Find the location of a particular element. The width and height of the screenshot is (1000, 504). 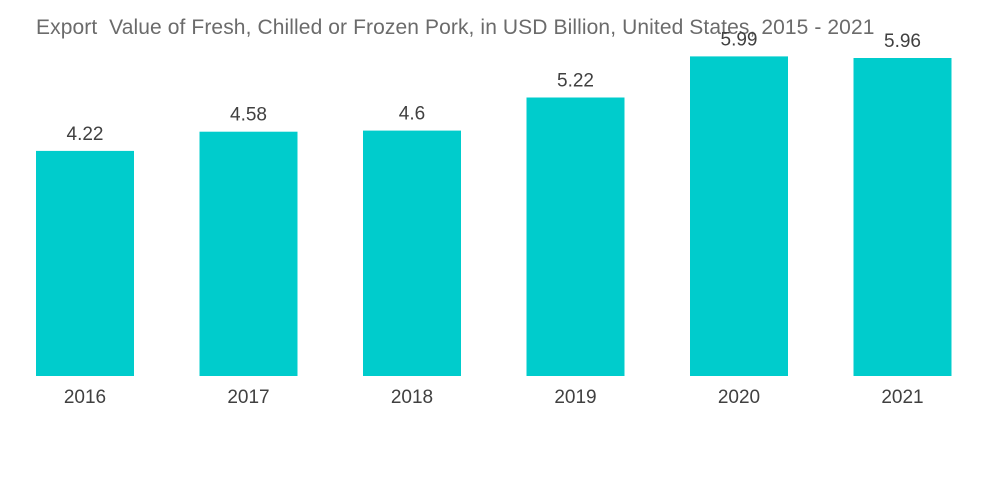

bar-2020 is located at coordinates (739, 216).